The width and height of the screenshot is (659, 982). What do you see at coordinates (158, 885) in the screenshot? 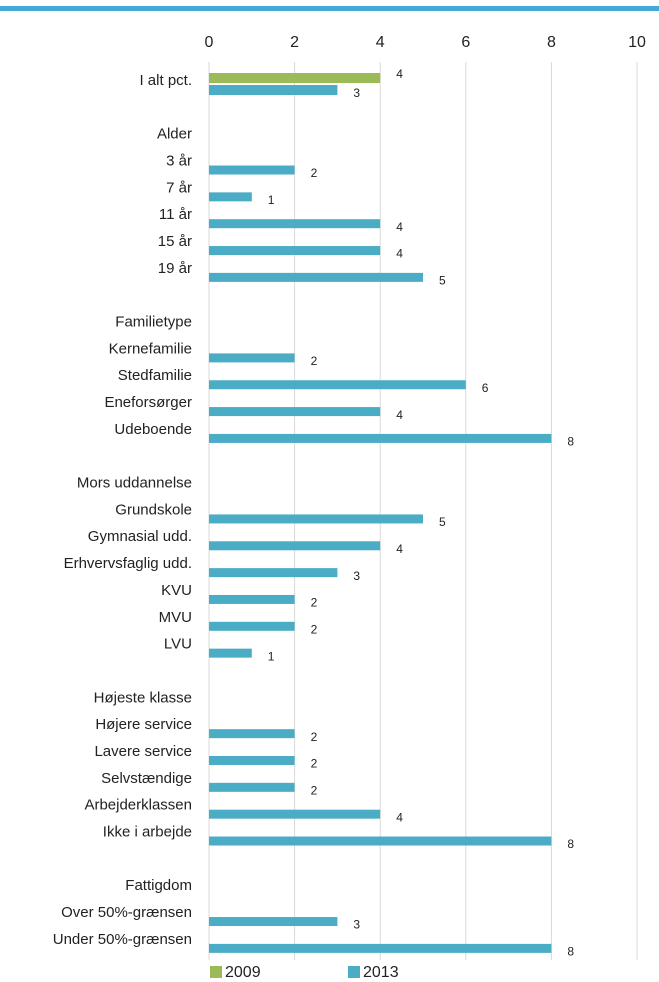
I see `category-label: Fattigdom` at bounding box center [158, 885].